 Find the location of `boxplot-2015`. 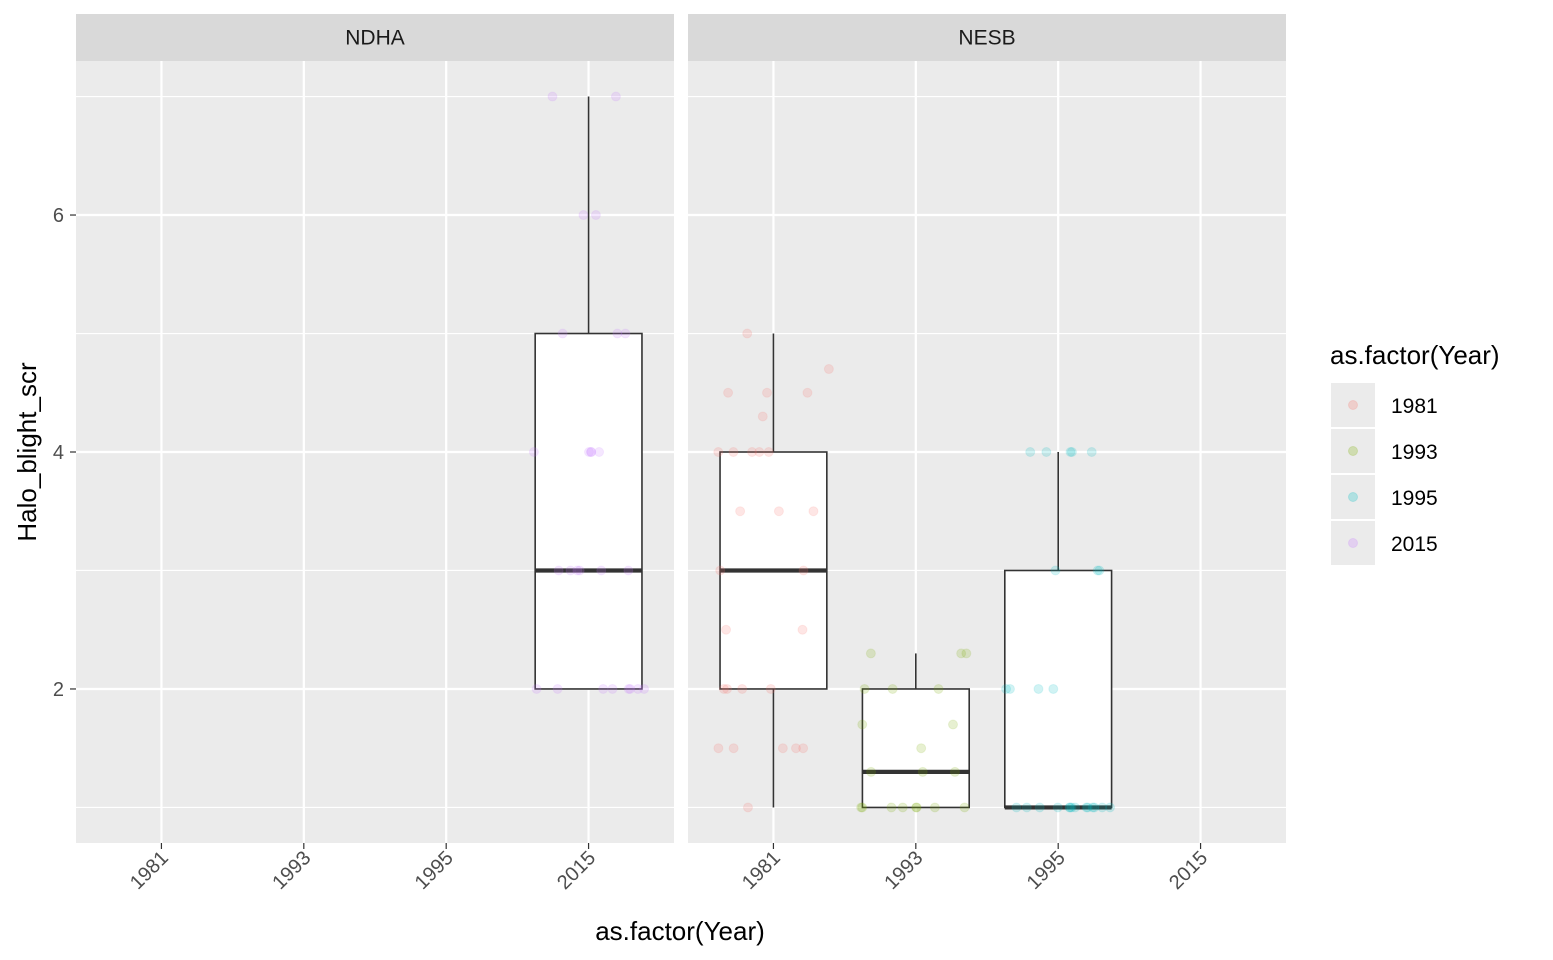

boxplot-2015 is located at coordinates (588, 393).